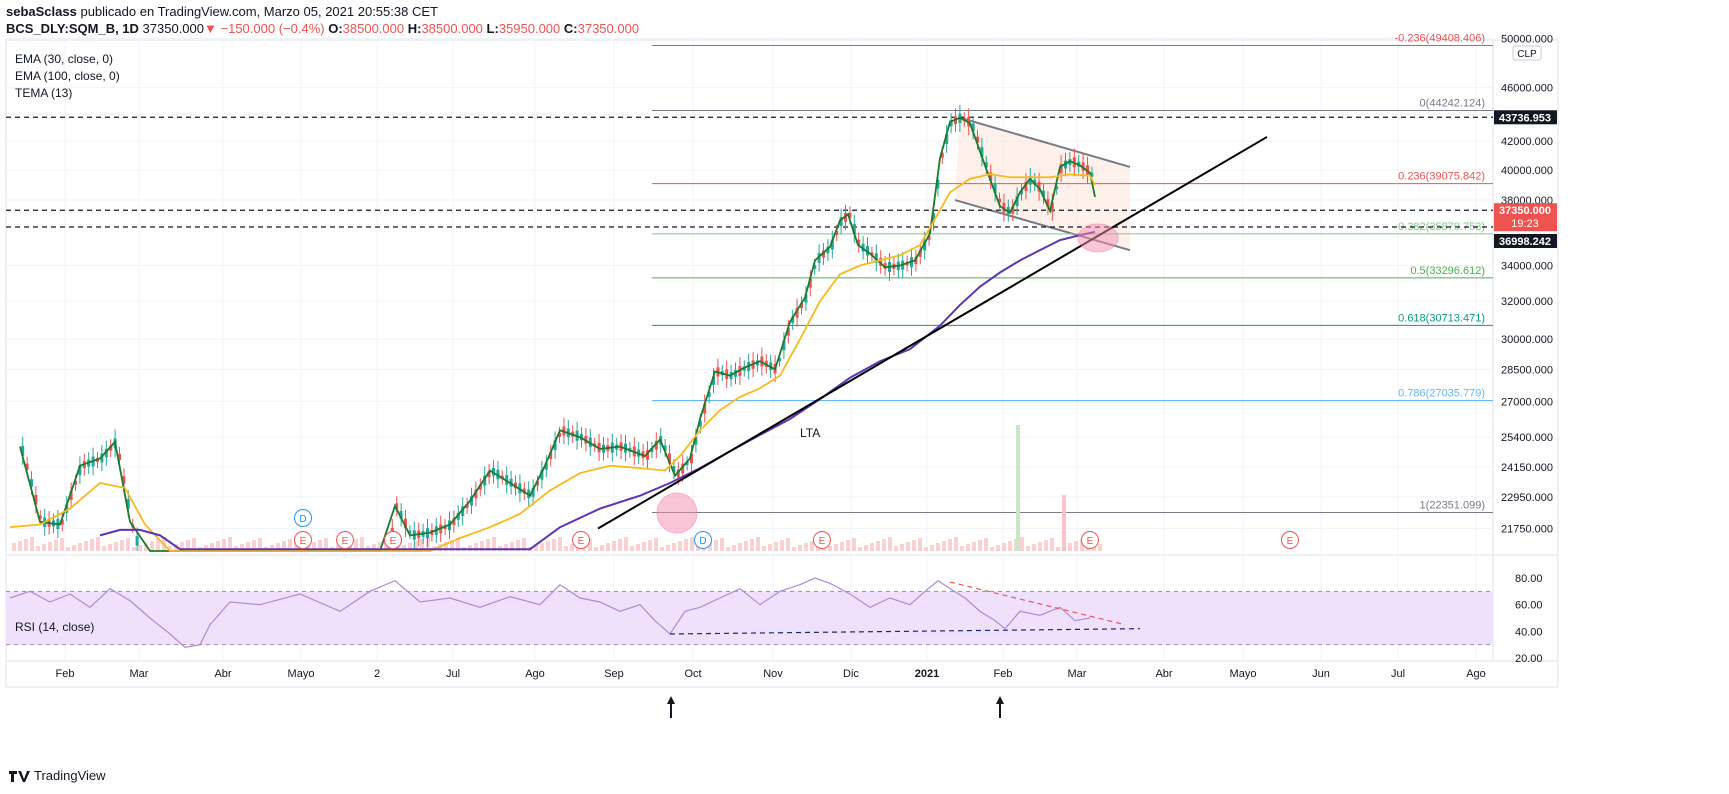  What do you see at coordinates (1527, 53) in the screenshot?
I see `currency-box` at bounding box center [1527, 53].